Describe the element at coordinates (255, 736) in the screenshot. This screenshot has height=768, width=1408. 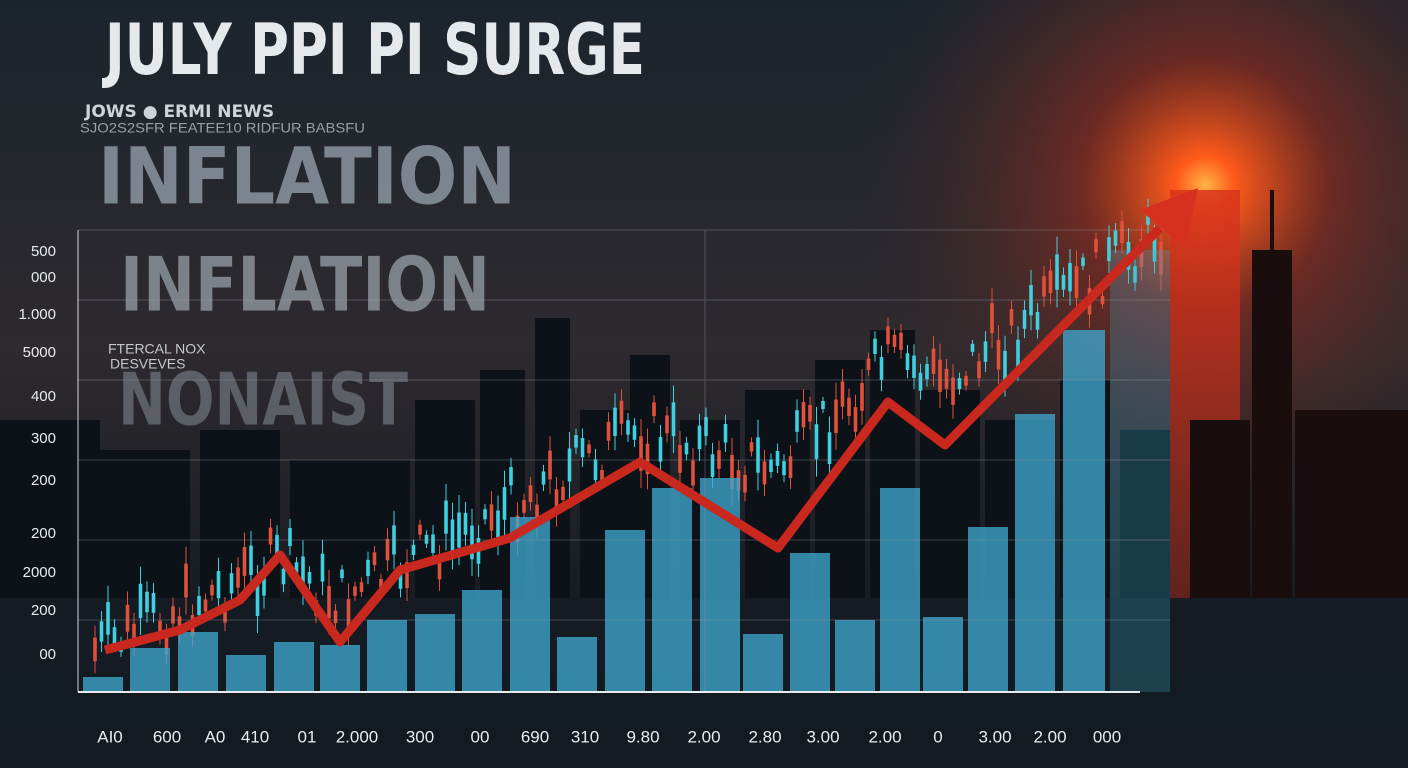
I see `x-label: 410` at that location.